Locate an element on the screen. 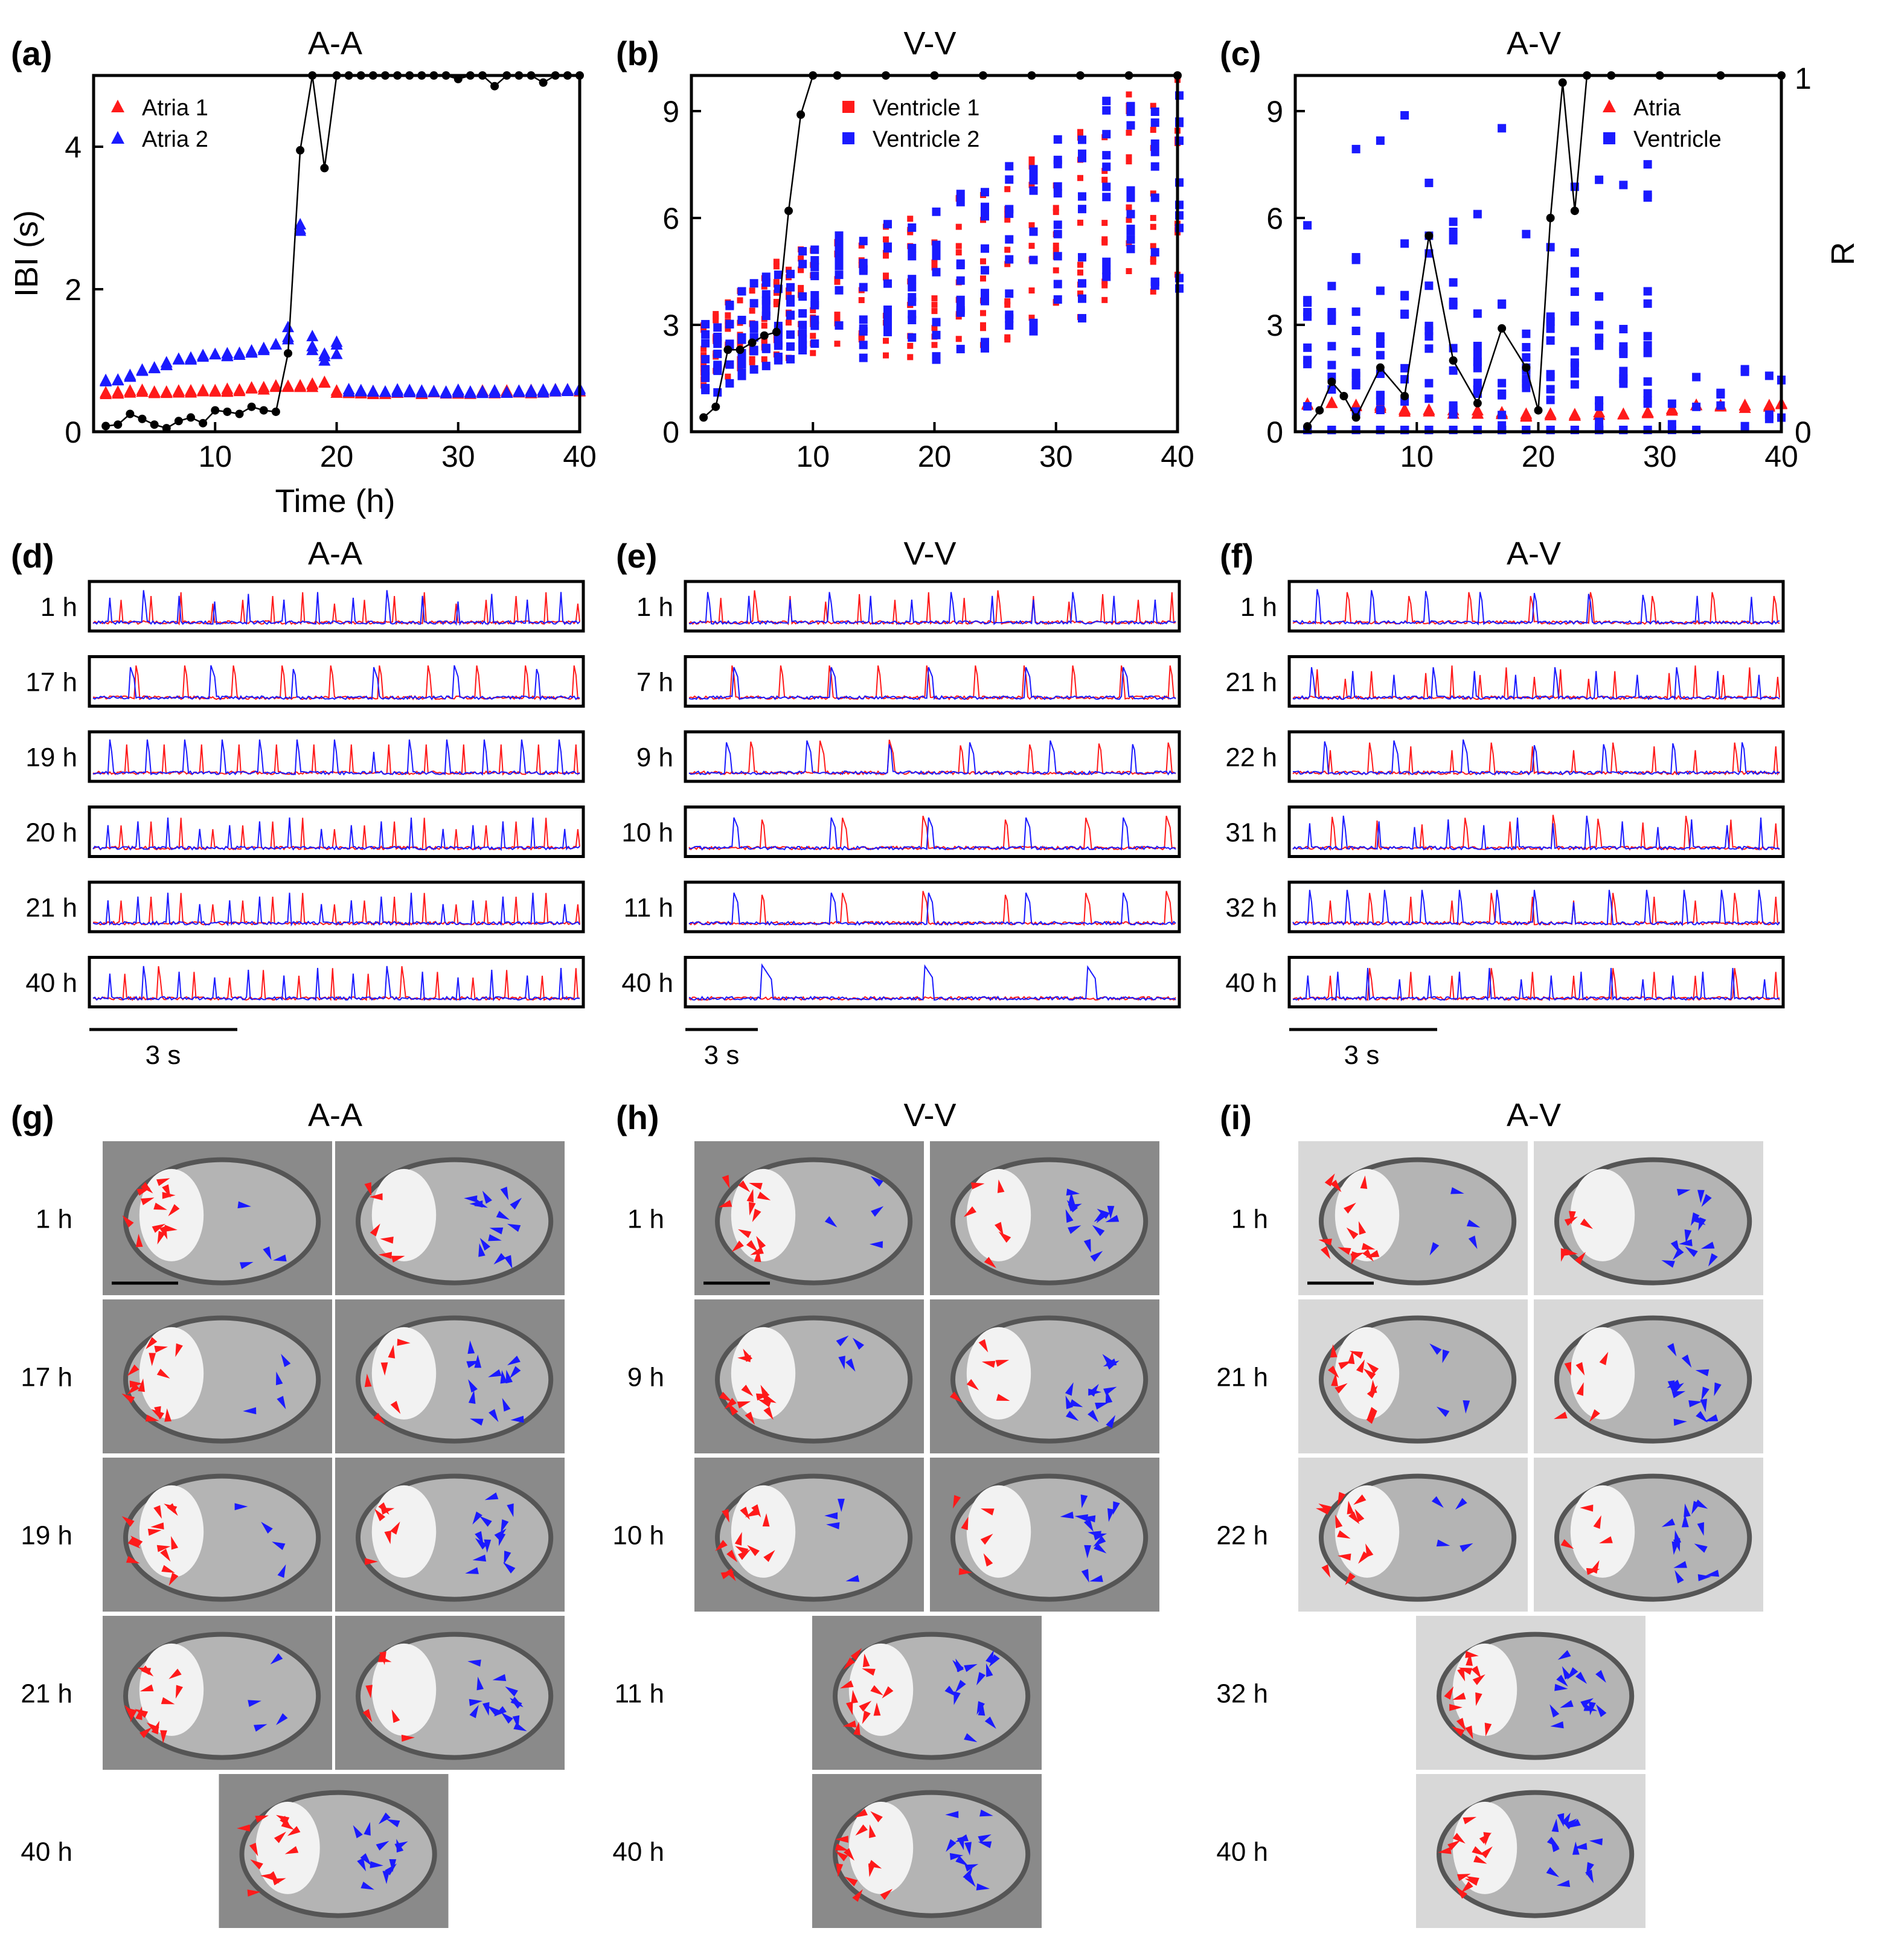 The image size is (1881, 1960). trace-f-title: A-V is located at coordinates (1534, 554).